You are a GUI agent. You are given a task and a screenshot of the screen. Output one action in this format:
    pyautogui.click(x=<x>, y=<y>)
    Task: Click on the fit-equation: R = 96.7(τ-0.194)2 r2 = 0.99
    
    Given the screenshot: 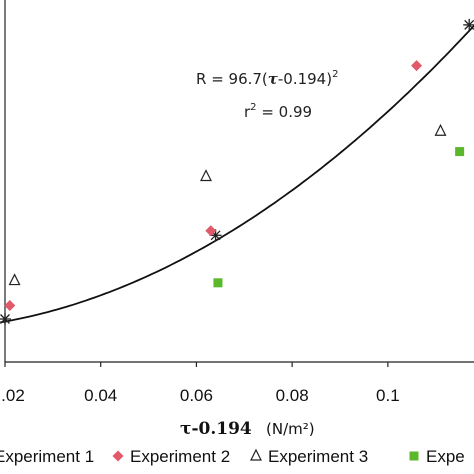 What is the action you would take?
    pyautogui.click(x=267, y=95)
    